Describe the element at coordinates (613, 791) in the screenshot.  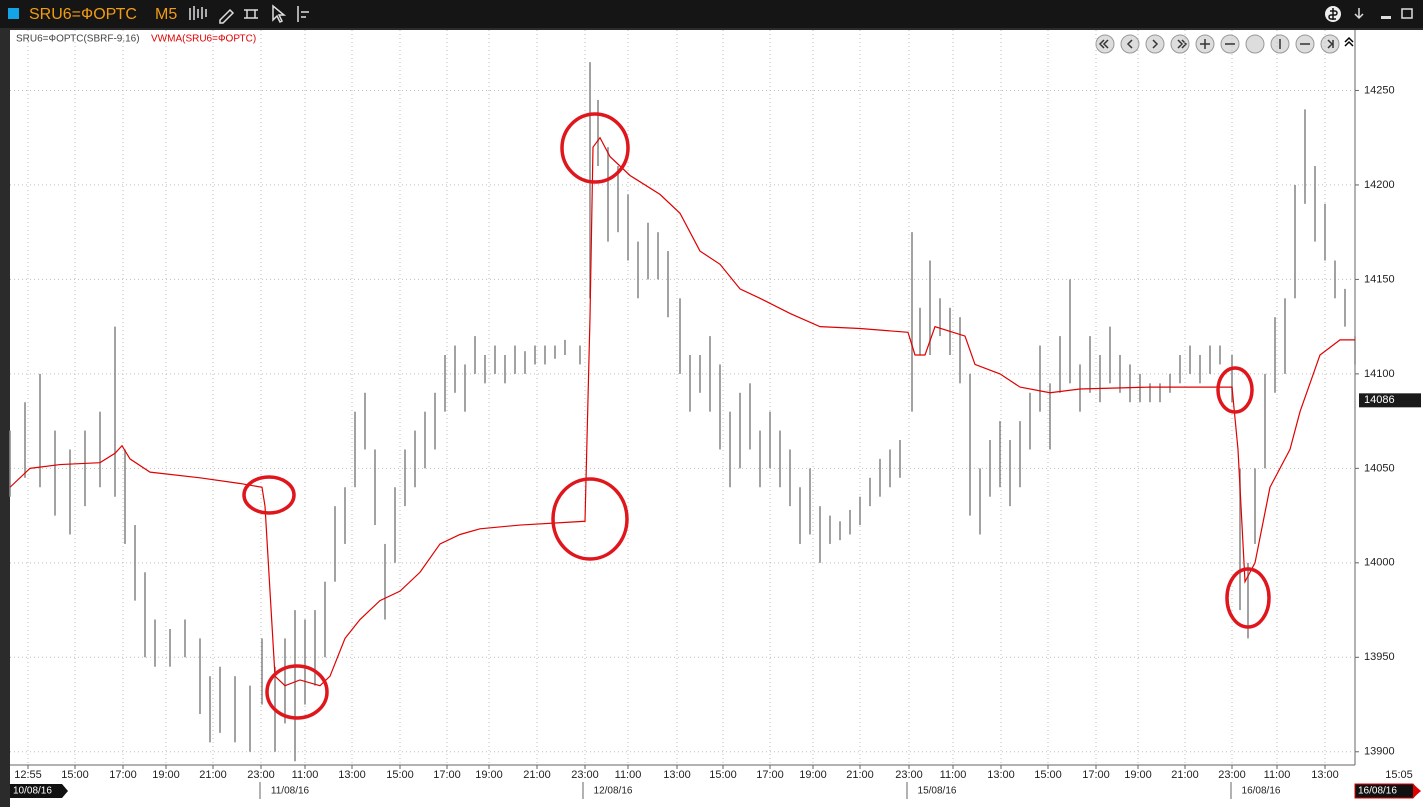
I see `date-label: 12/08/16` at that location.